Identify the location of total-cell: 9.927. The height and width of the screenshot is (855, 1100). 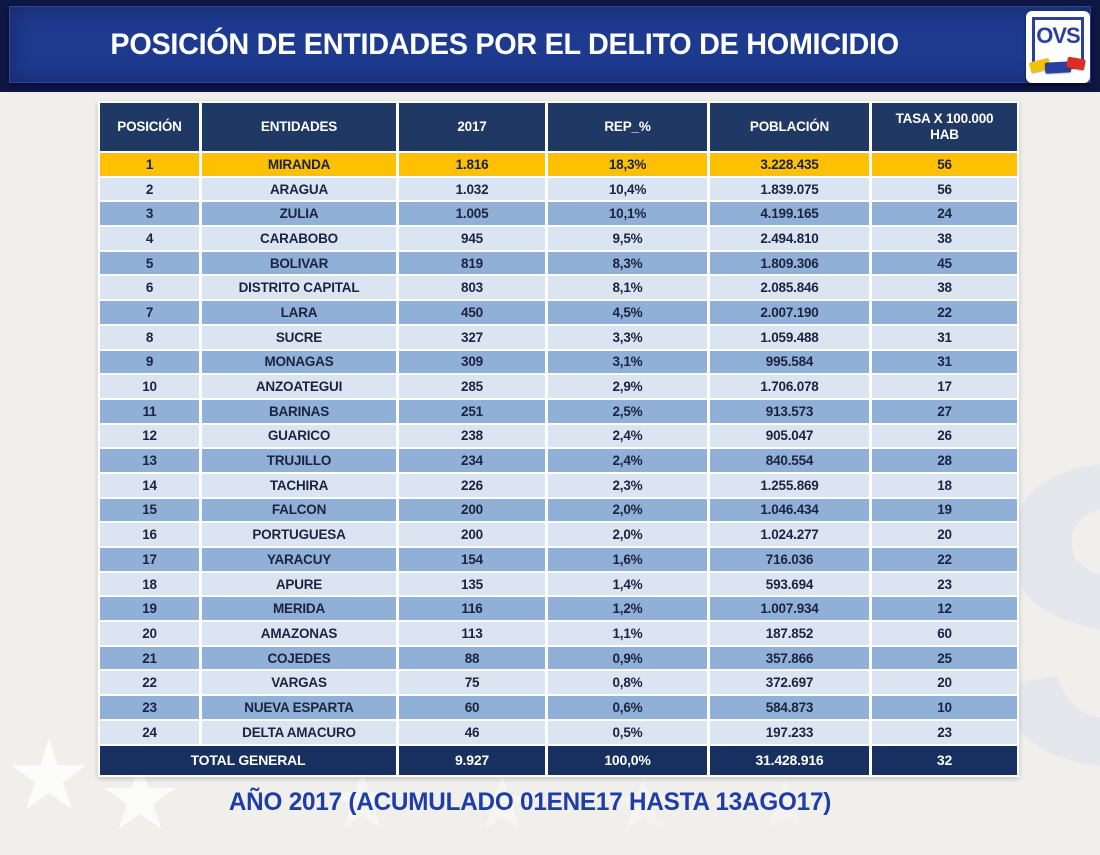
(472, 760).